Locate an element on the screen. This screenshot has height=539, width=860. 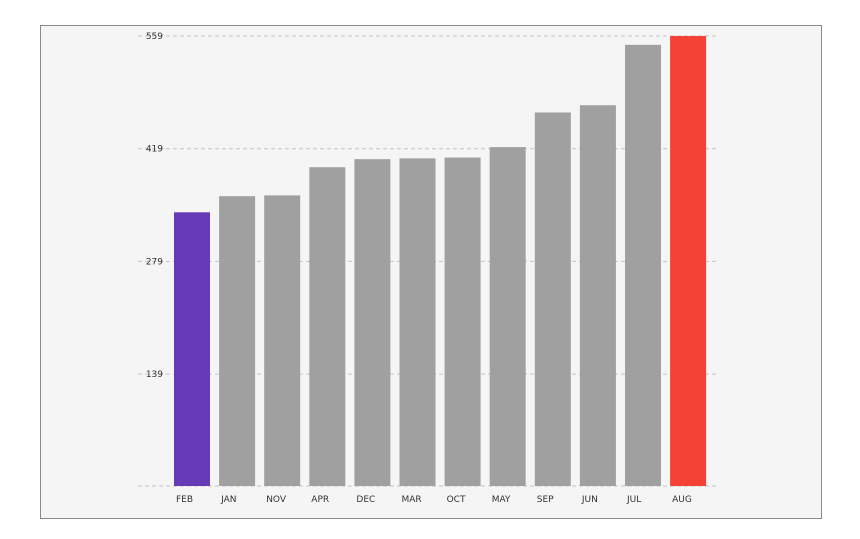
x-tick-label: OCT is located at coordinates (456, 500).